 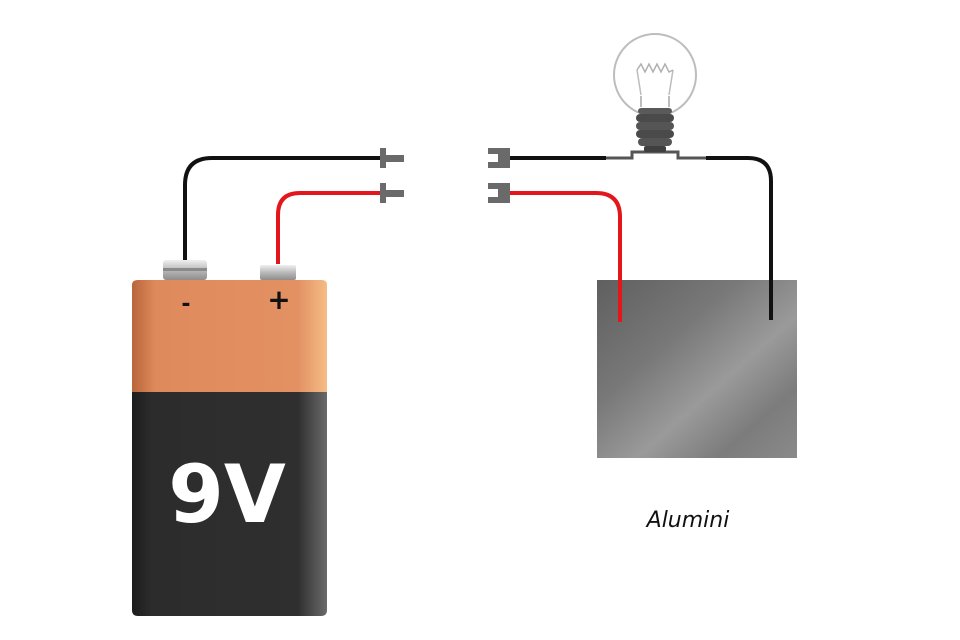 What do you see at coordinates (278, 272) in the screenshot?
I see `positive-terminal` at bounding box center [278, 272].